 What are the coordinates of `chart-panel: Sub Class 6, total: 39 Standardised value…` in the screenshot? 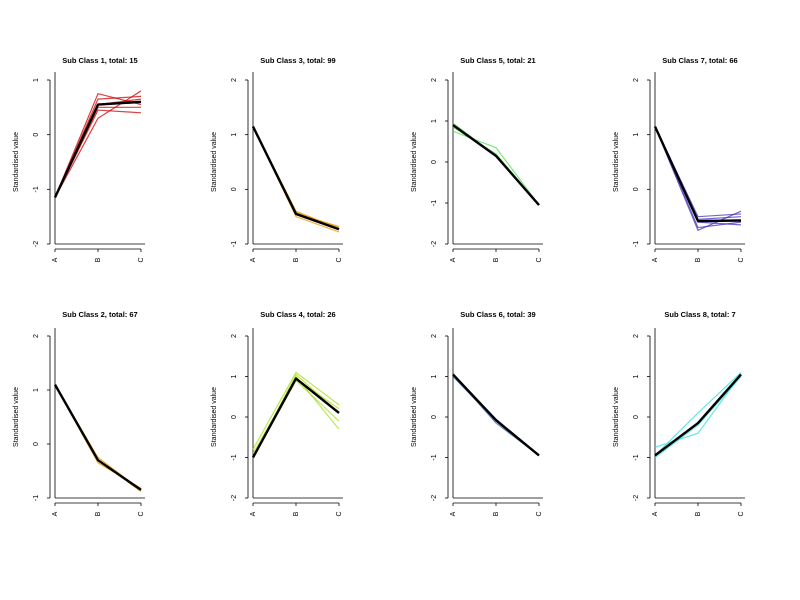 It's located at (477, 413).